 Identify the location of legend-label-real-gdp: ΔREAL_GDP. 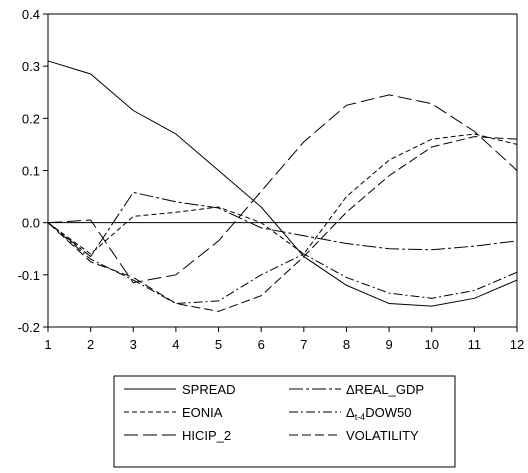
(385, 389).